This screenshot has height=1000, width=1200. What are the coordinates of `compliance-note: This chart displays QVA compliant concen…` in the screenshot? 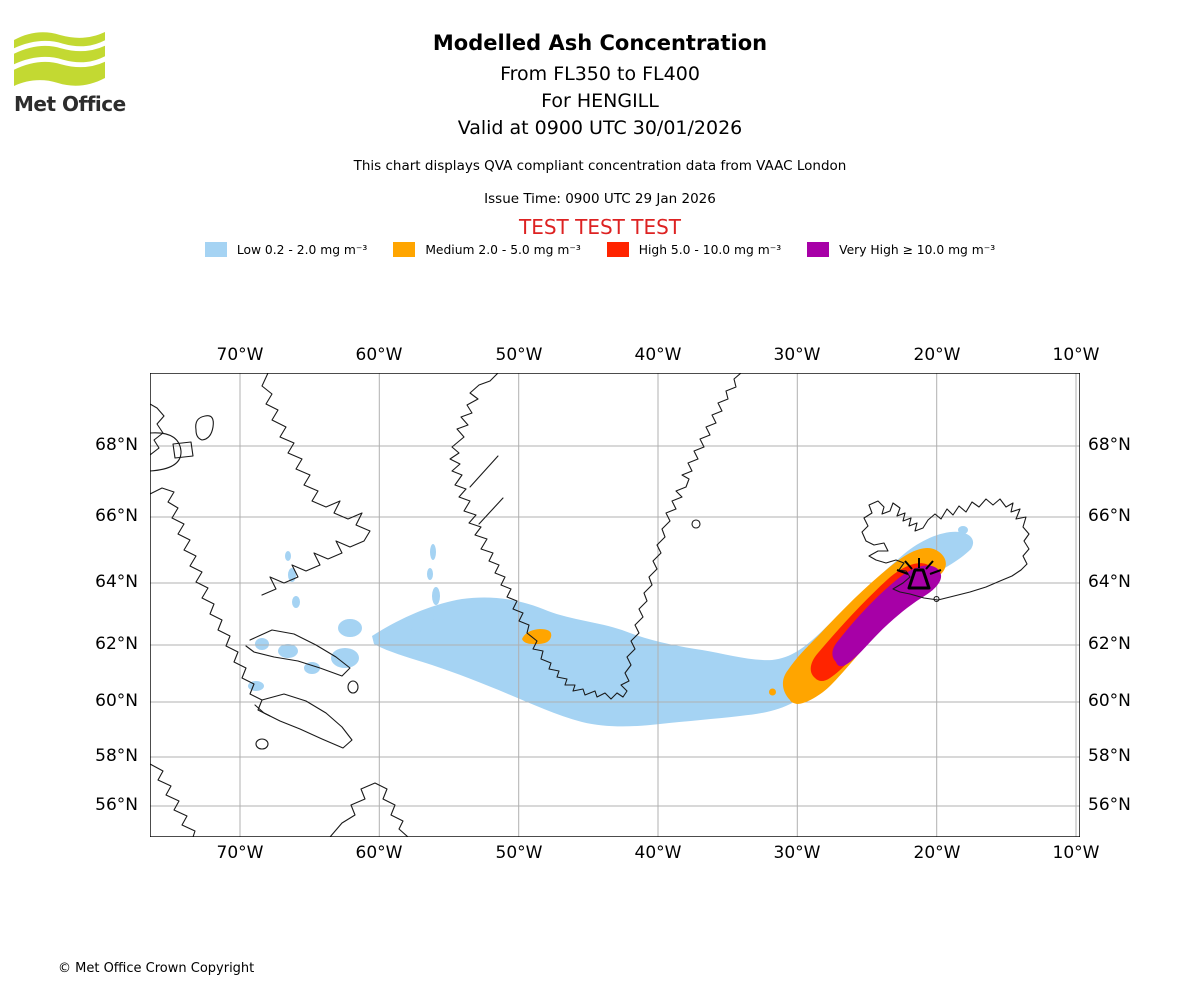 It's located at (600, 166).